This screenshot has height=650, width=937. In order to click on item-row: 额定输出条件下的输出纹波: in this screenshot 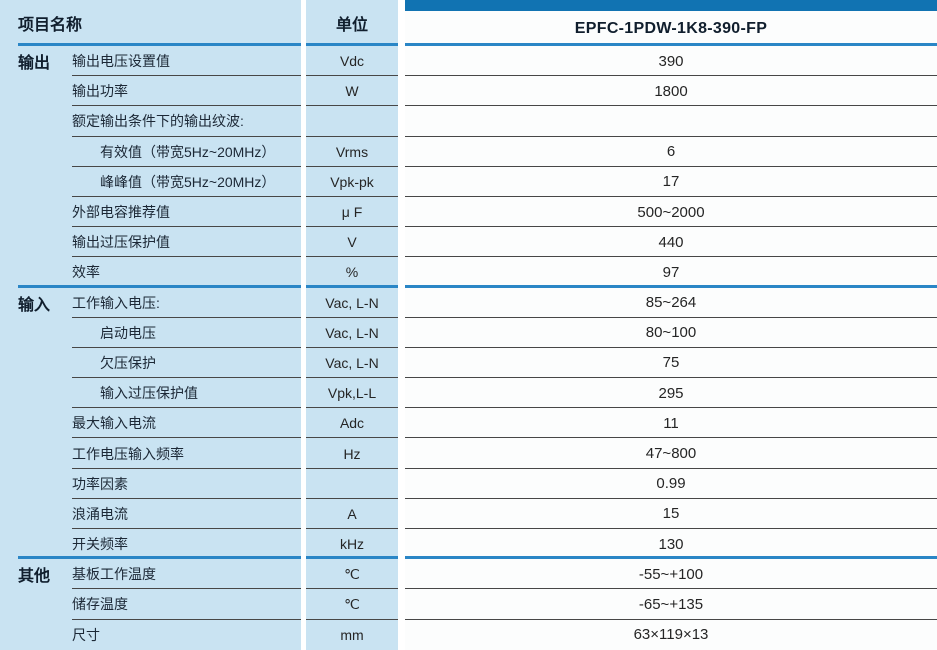, I will do `click(150, 121)`.